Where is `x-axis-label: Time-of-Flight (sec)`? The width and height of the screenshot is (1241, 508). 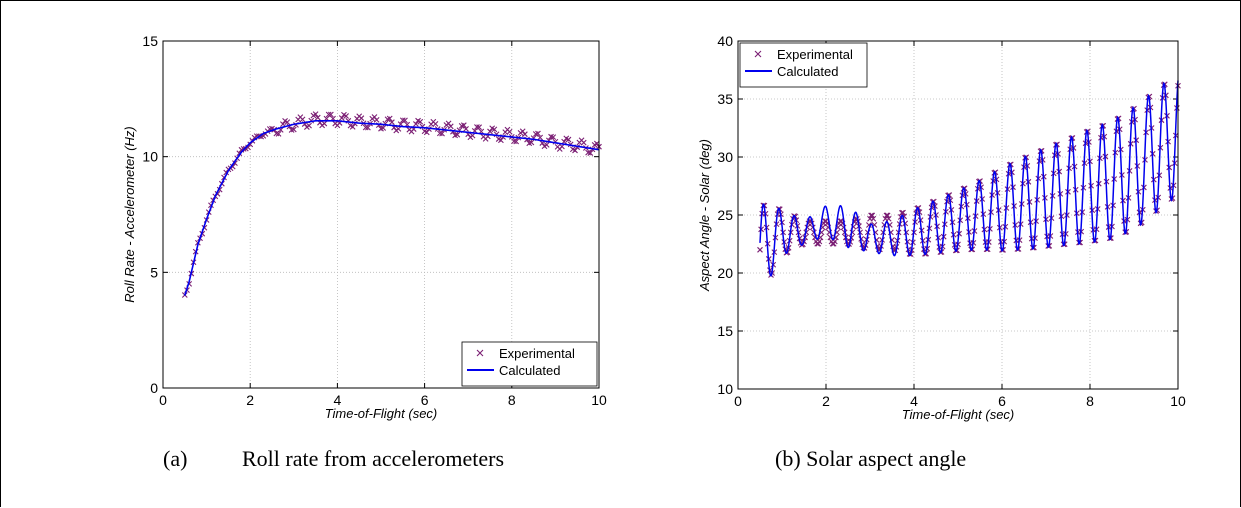
x-axis-label: Time-of-Flight (sec) is located at coordinates (381, 413).